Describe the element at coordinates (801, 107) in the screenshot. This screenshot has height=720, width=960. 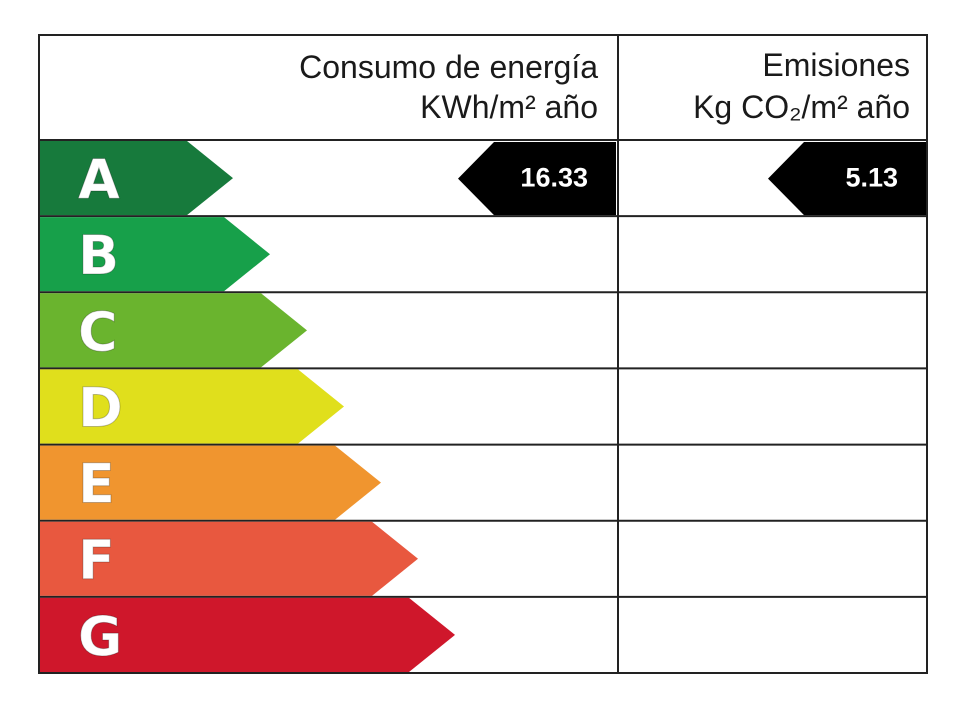
I see `emissions-unit: Kg CO₂/m² año` at that location.